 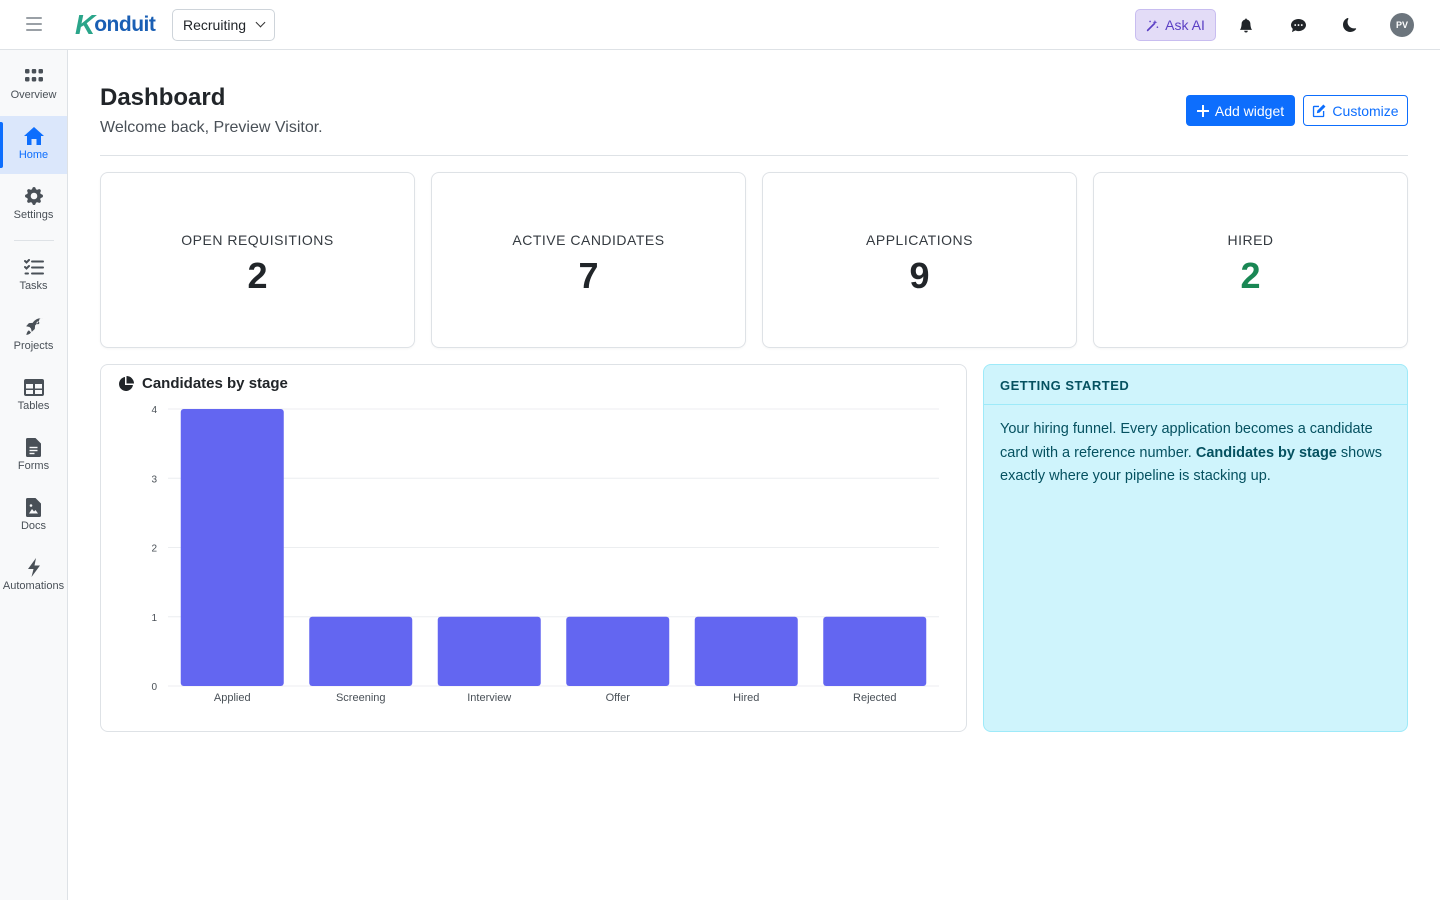 I want to click on y-tick-label: 4, so click(x=154, y=410).